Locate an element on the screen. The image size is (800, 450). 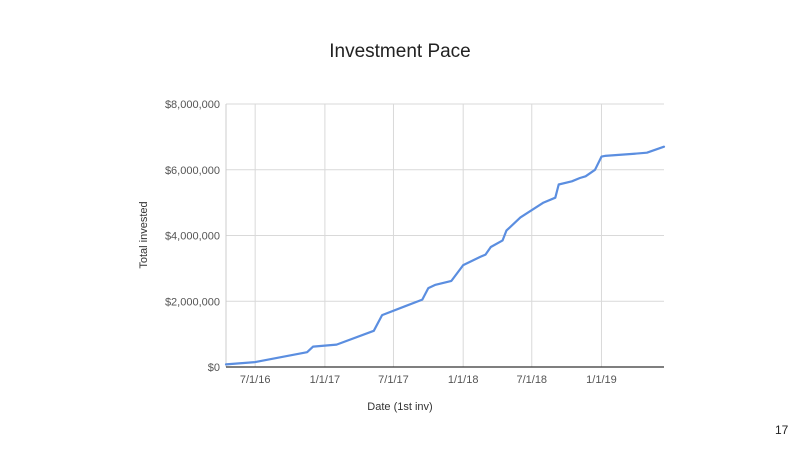
x-tick-label: 1/1/19 is located at coordinates (601, 380).